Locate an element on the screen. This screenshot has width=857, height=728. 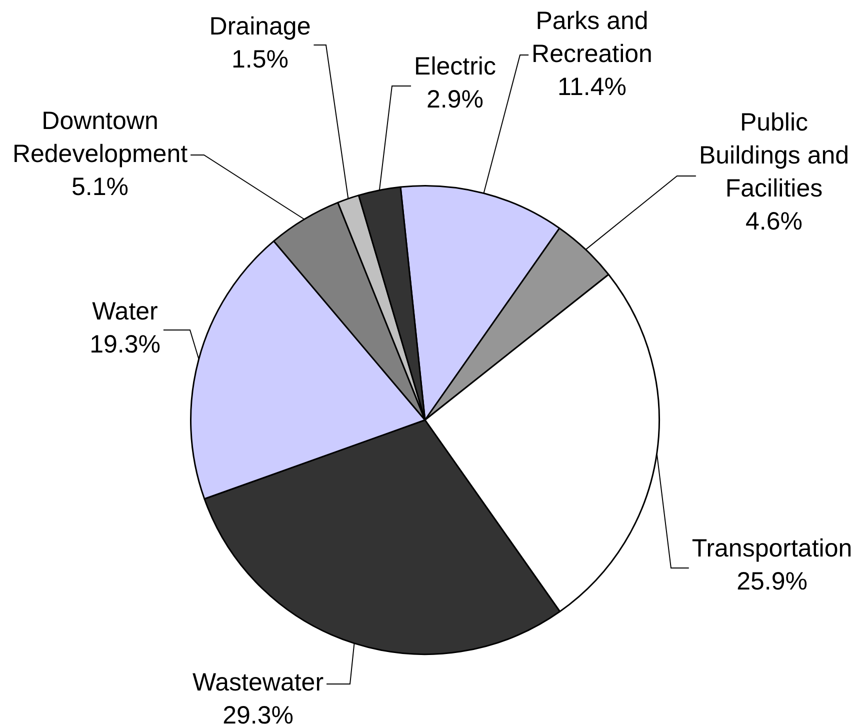
data-label: 2.9% is located at coordinates (455, 99).